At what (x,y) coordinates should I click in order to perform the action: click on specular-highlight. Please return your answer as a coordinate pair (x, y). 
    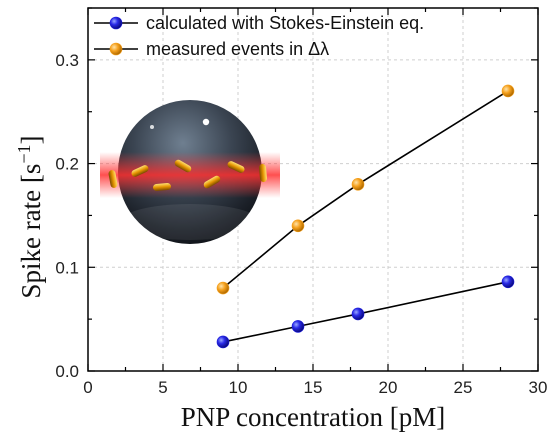
    Looking at the image, I should click on (206, 122).